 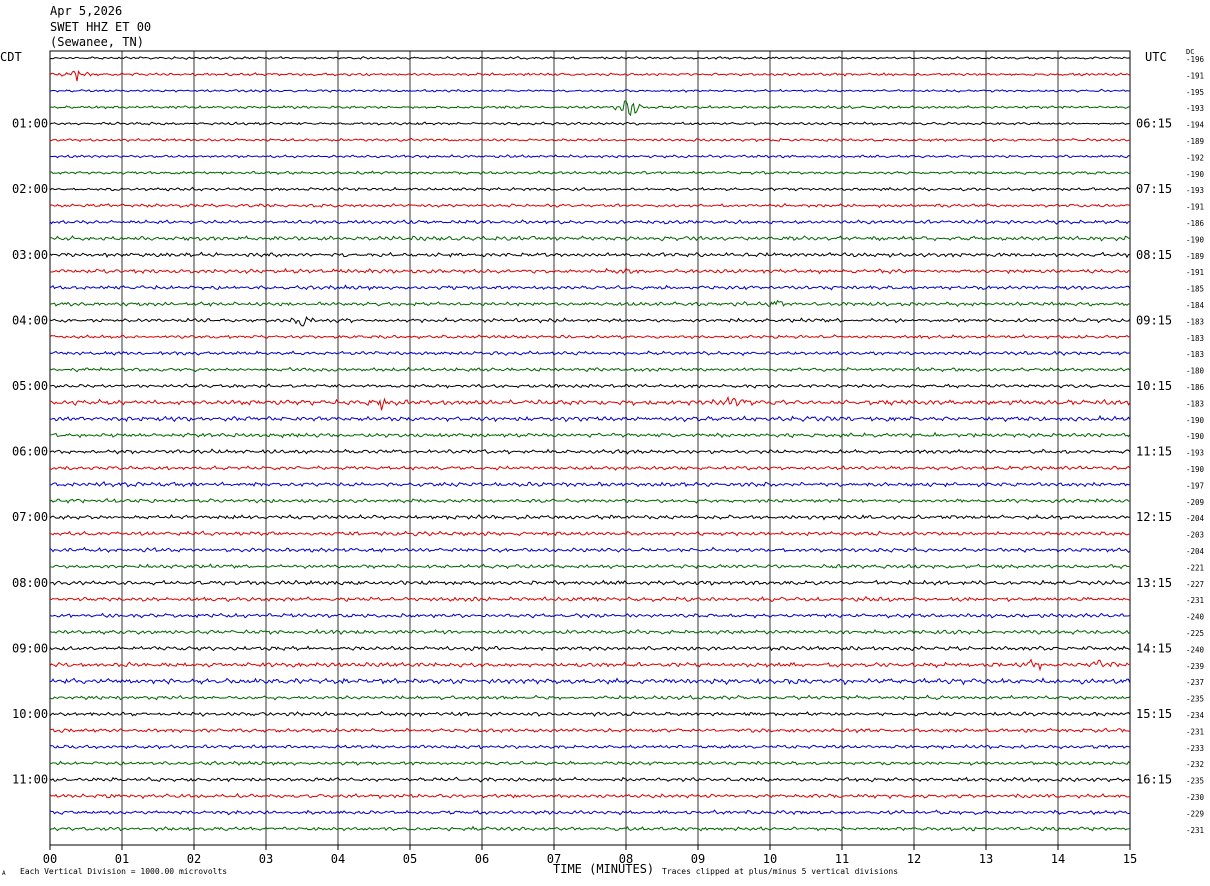 What do you see at coordinates (1195, 682) in the screenshot?
I see `dc-offset-label: -237` at bounding box center [1195, 682].